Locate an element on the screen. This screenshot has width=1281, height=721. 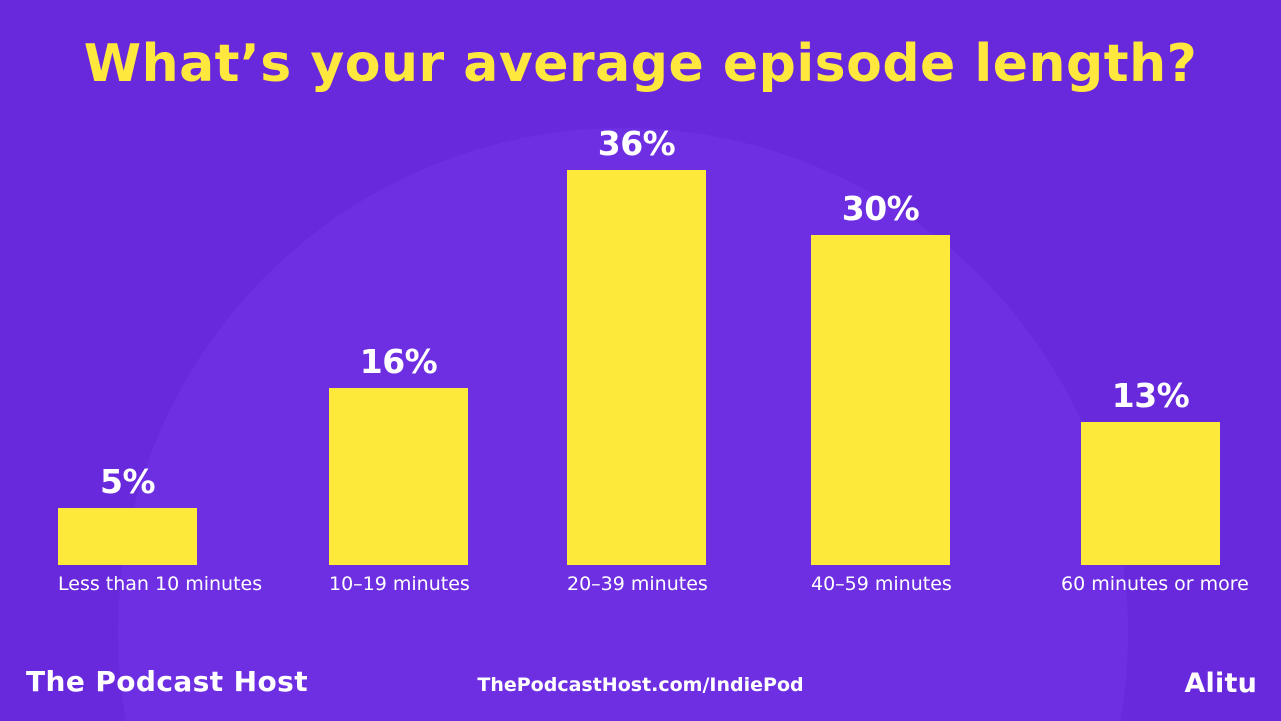
bar-group: 30% is located at coordinates (880, 378).